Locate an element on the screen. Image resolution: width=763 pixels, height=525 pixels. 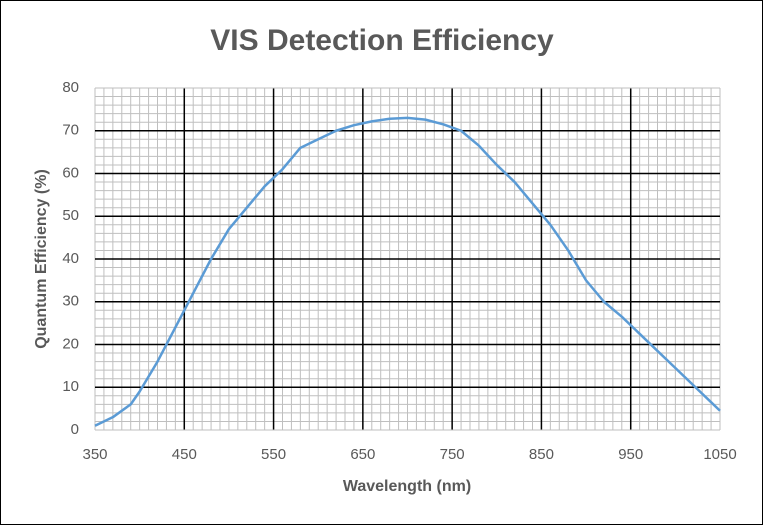
y-tick-label: 70 is located at coordinates (70, 130).